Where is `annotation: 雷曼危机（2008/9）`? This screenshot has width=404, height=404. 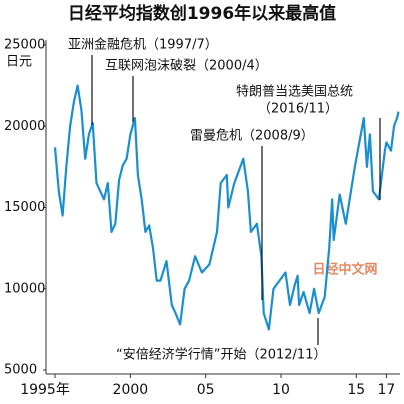 annotation: 雷曼危机（2008/9） is located at coordinates (252, 136).